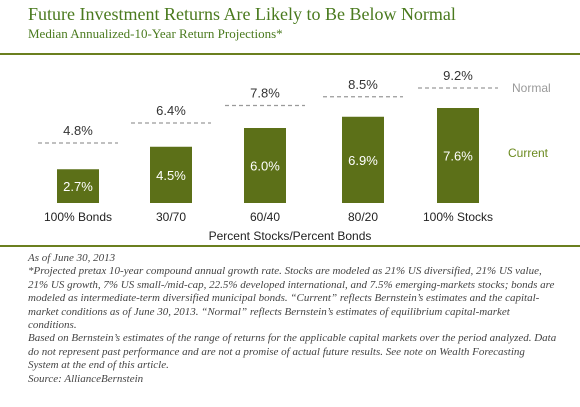 The image size is (580, 407). Describe the element at coordinates (531, 88) in the screenshot. I see `legend-normal: Normal` at that location.